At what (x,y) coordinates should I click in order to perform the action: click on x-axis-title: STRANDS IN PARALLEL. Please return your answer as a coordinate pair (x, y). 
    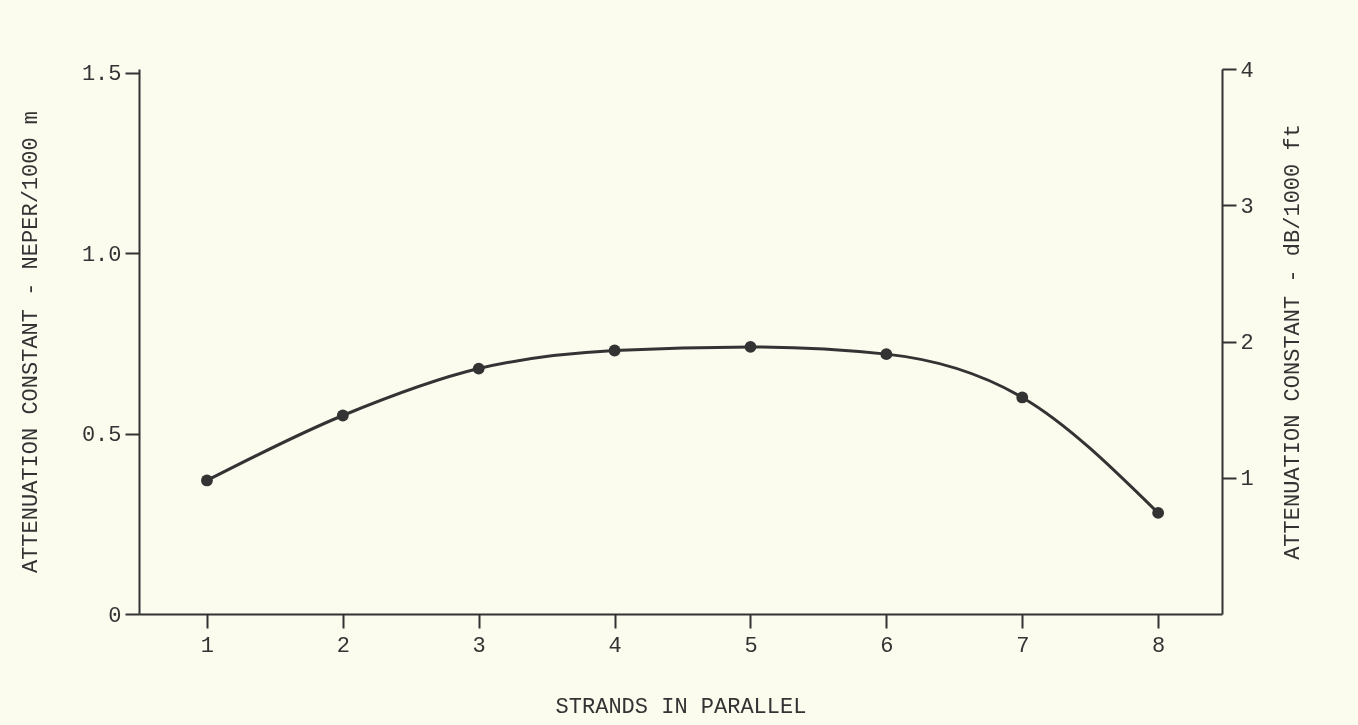
    Looking at the image, I should click on (681, 707).